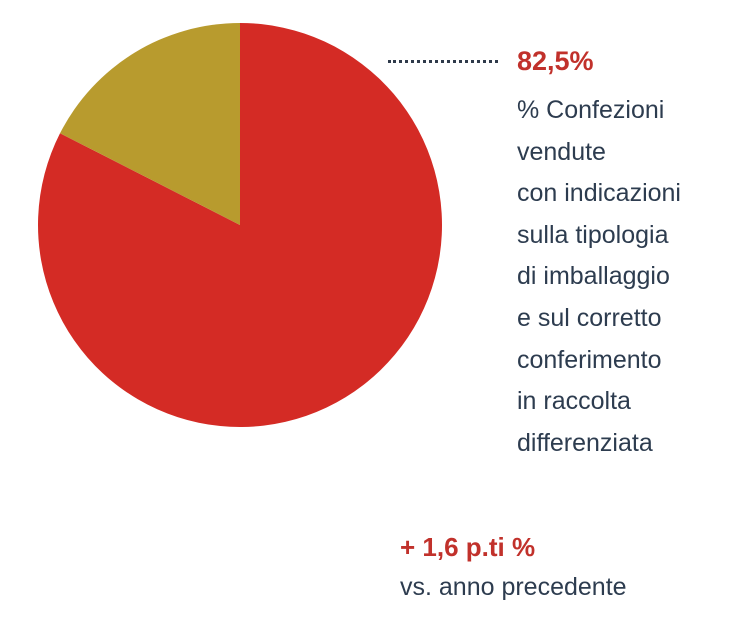 The width and height of the screenshot is (744, 634). Describe the element at coordinates (589, 317) in the screenshot. I see `description-line: e sul corretto` at that location.